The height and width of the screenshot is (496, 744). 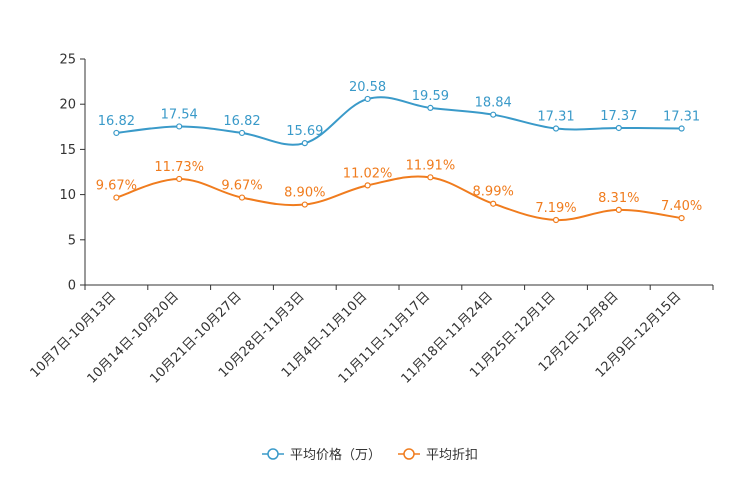 I want to click on data-label: 11.02%, so click(x=368, y=173).